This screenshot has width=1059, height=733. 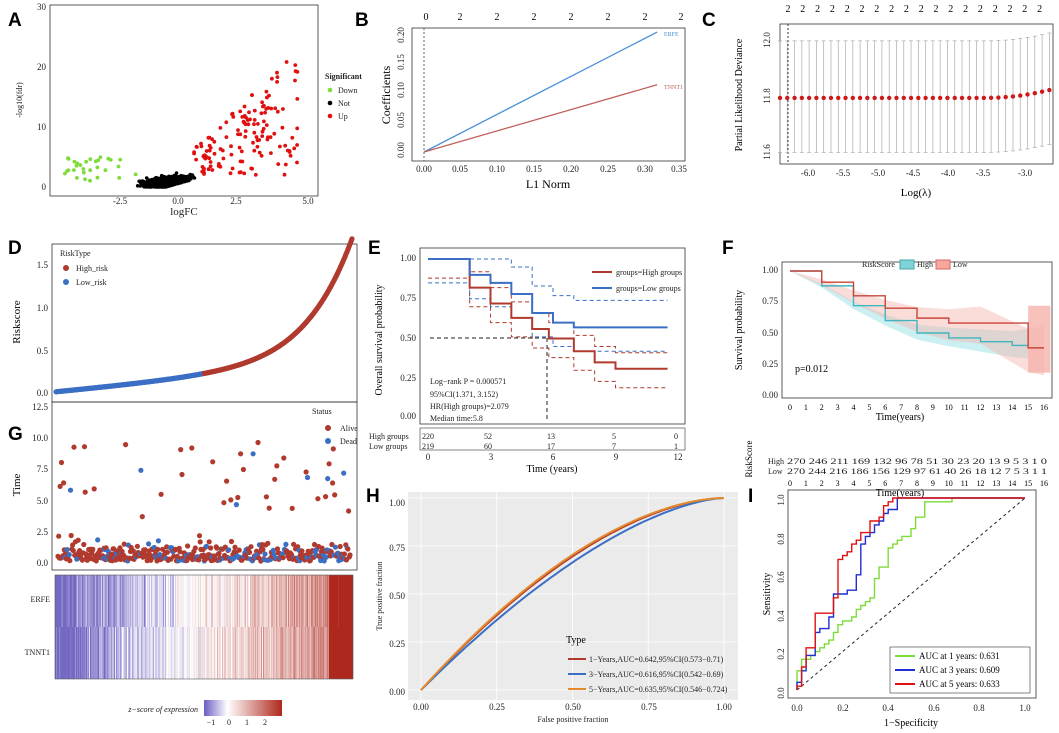 I want to click on heatmap-frame, so click(x=204, y=627).